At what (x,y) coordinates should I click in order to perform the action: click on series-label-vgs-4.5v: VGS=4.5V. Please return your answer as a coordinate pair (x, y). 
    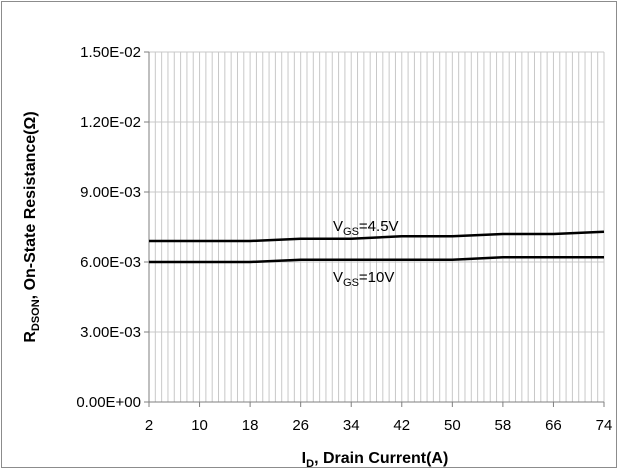
    Looking at the image, I should click on (366, 228).